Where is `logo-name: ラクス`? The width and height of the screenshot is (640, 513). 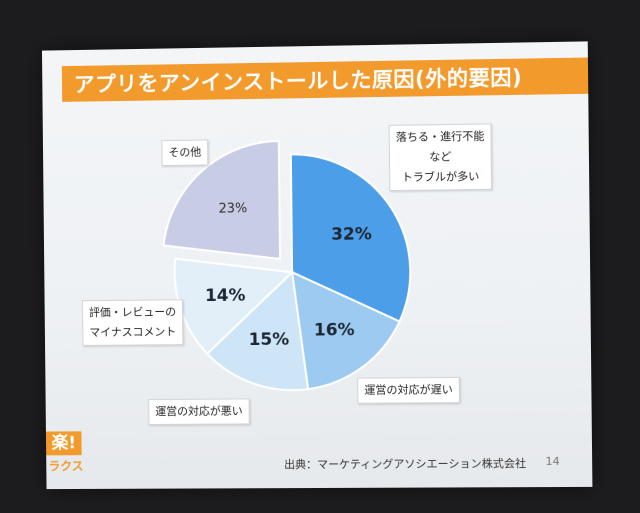 logo-name: ラクス is located at coordinates (66, 465).